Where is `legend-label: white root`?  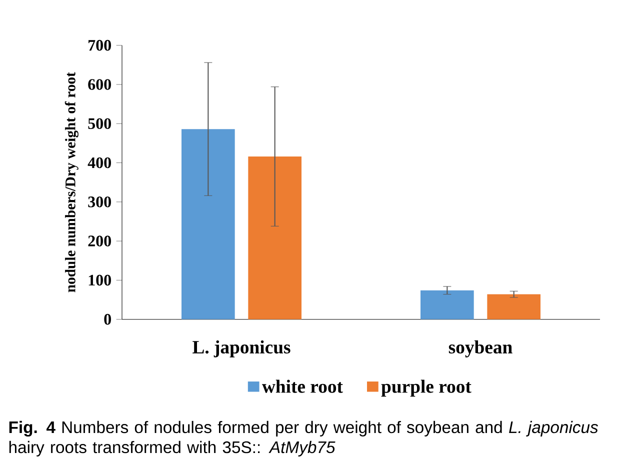 legend-label: white root is located at coordinates (302, 386).